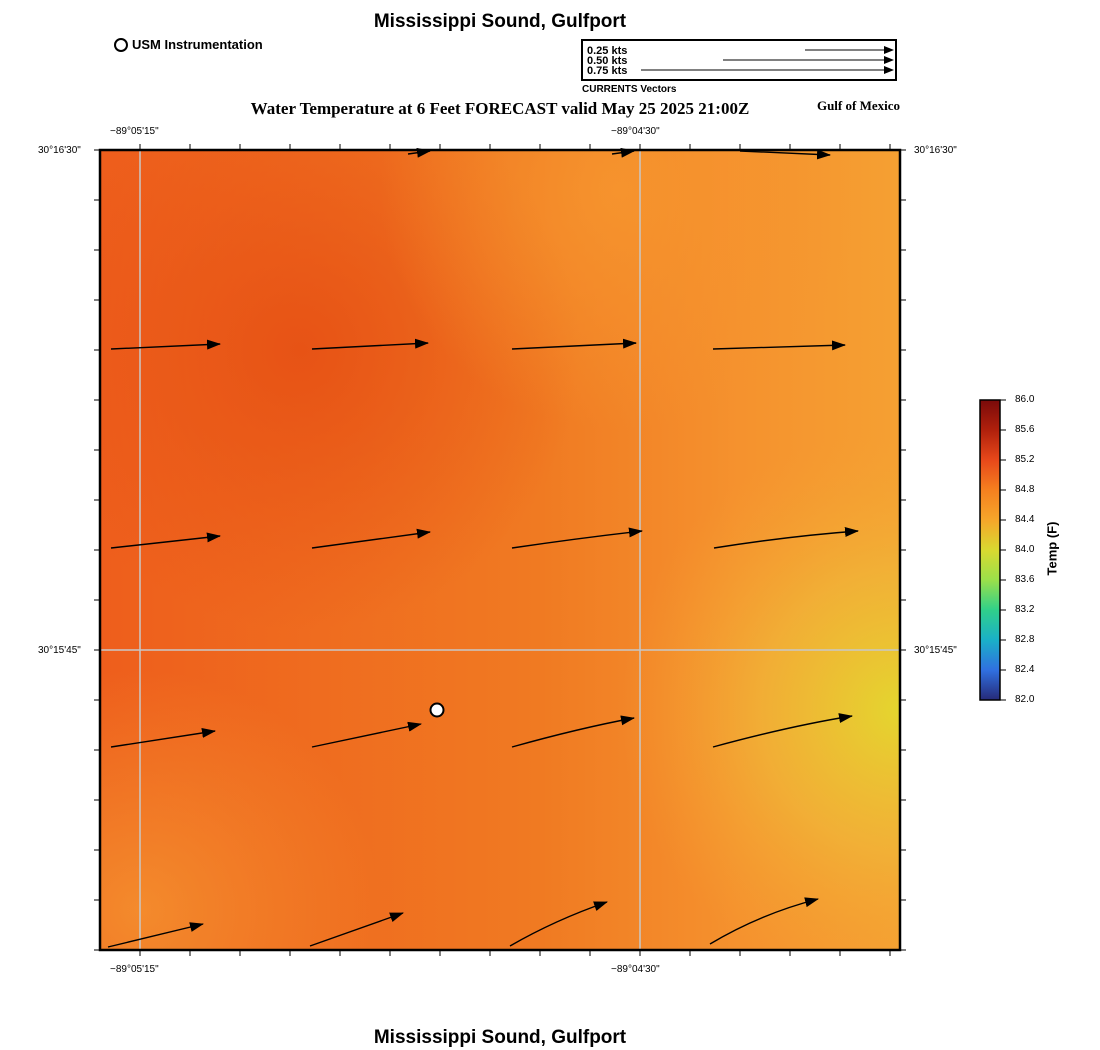 This screenshot has height=1050, width=1100. What do you see at coordinates (935, 650) in the screenshot?
I see `lat-tick-label-right: 30°15'45"` at bounding box center [935, 650].